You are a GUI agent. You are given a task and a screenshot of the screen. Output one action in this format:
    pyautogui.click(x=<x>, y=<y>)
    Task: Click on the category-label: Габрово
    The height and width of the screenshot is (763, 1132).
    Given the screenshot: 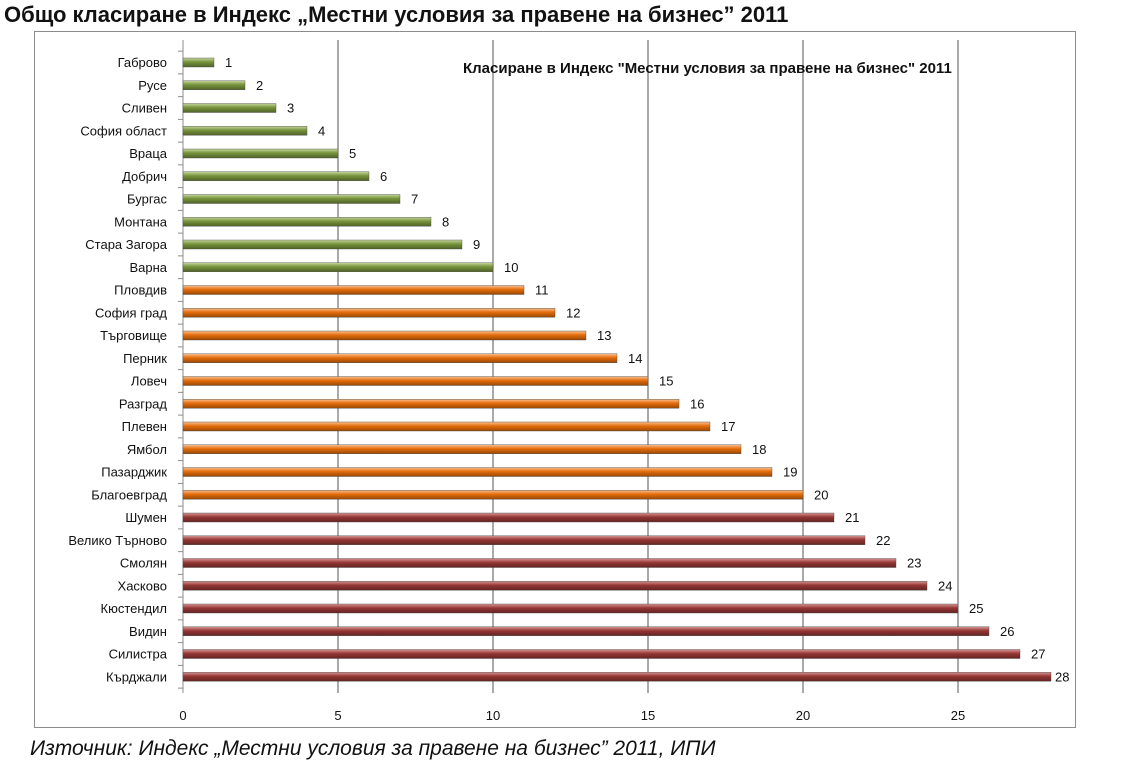 What is the action you would take?
    pyautogui.click(x=142, y=62)
    